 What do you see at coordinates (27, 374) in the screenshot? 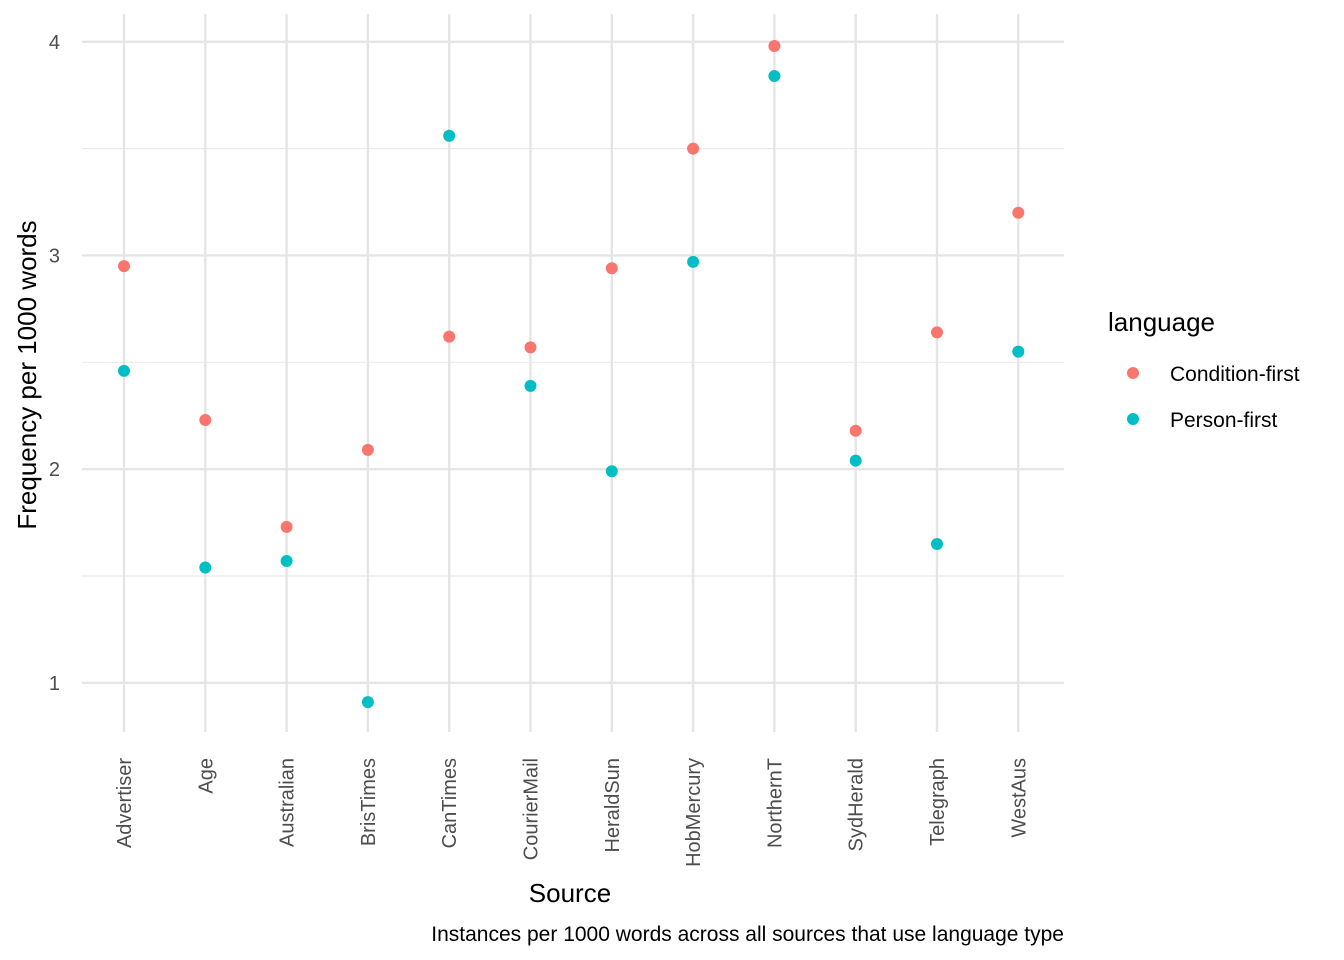
I see `y-axis-title: Frequency per 1000 words` at bounding box center [27, 374].